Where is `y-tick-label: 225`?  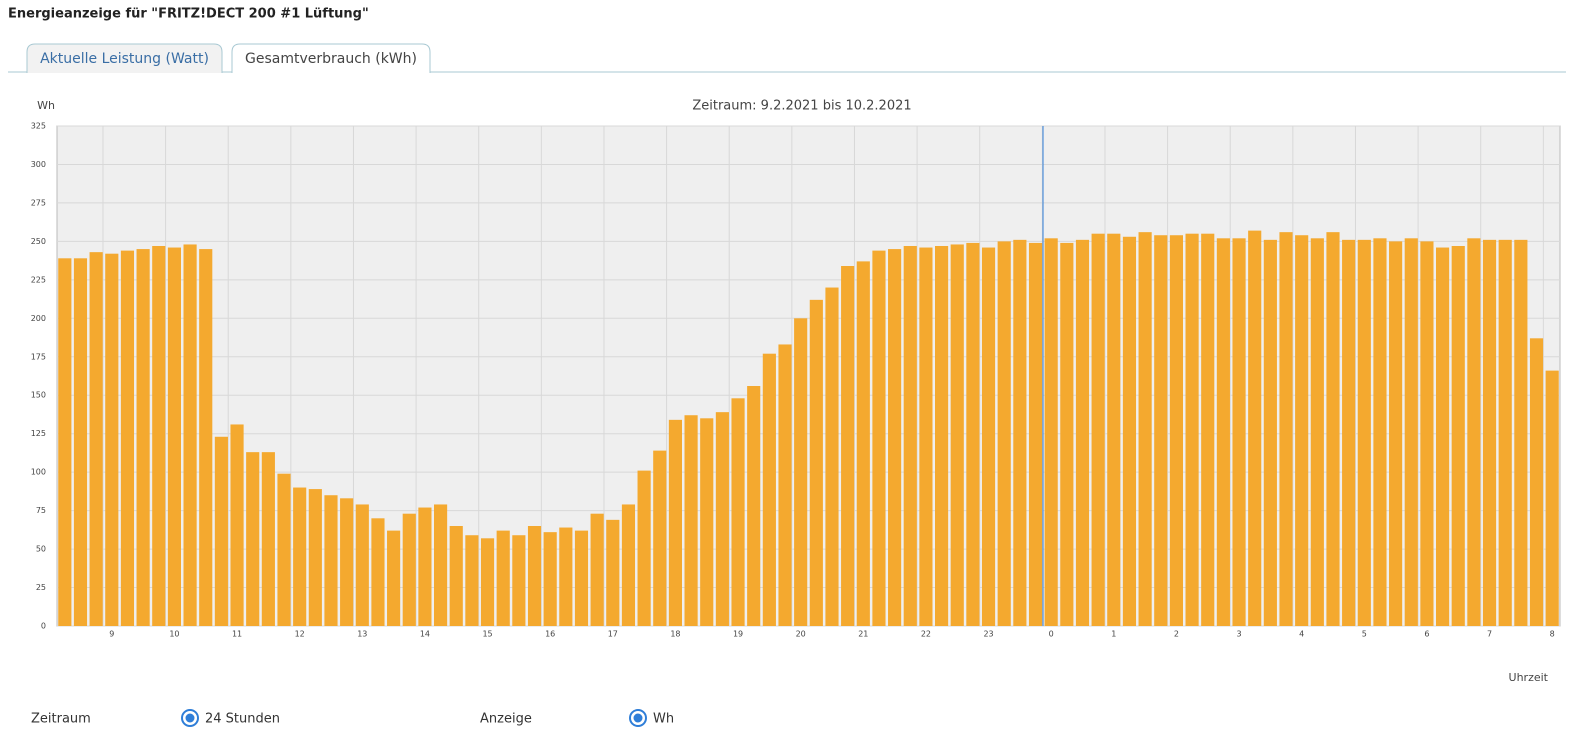 y-tick-label: 225 is located at coordinates (38, 279).